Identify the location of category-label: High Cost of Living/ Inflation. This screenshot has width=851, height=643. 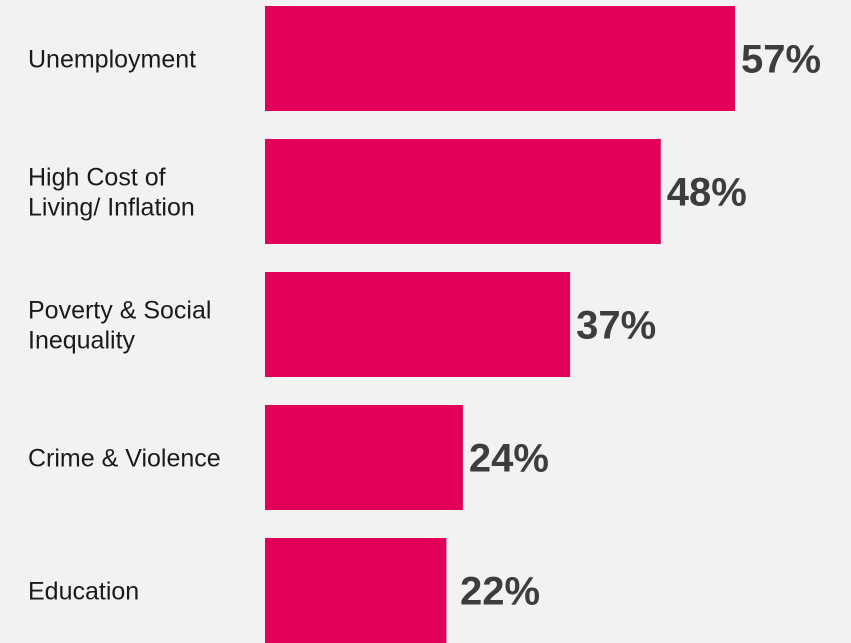
(111, 193).